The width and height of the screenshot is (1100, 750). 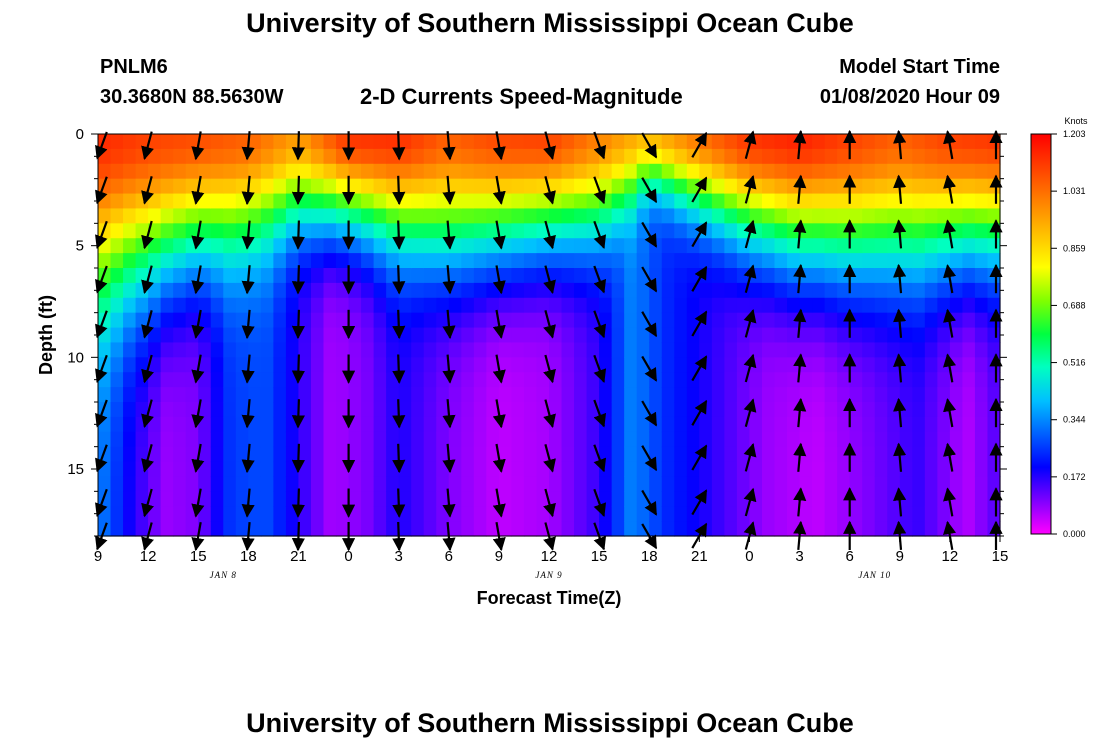 What do you see at coordinates (1074, 191) in the screenshot?
I see `colorbar-tick-label: 1.031` at bounding box center [1074, 191].